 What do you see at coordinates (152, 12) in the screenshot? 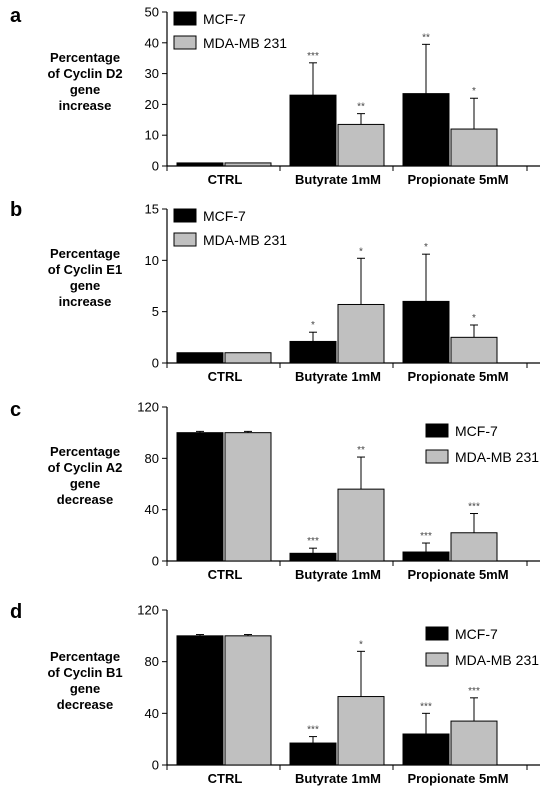
I see `y-tick-label: 50` at bounding box center [152, 12].